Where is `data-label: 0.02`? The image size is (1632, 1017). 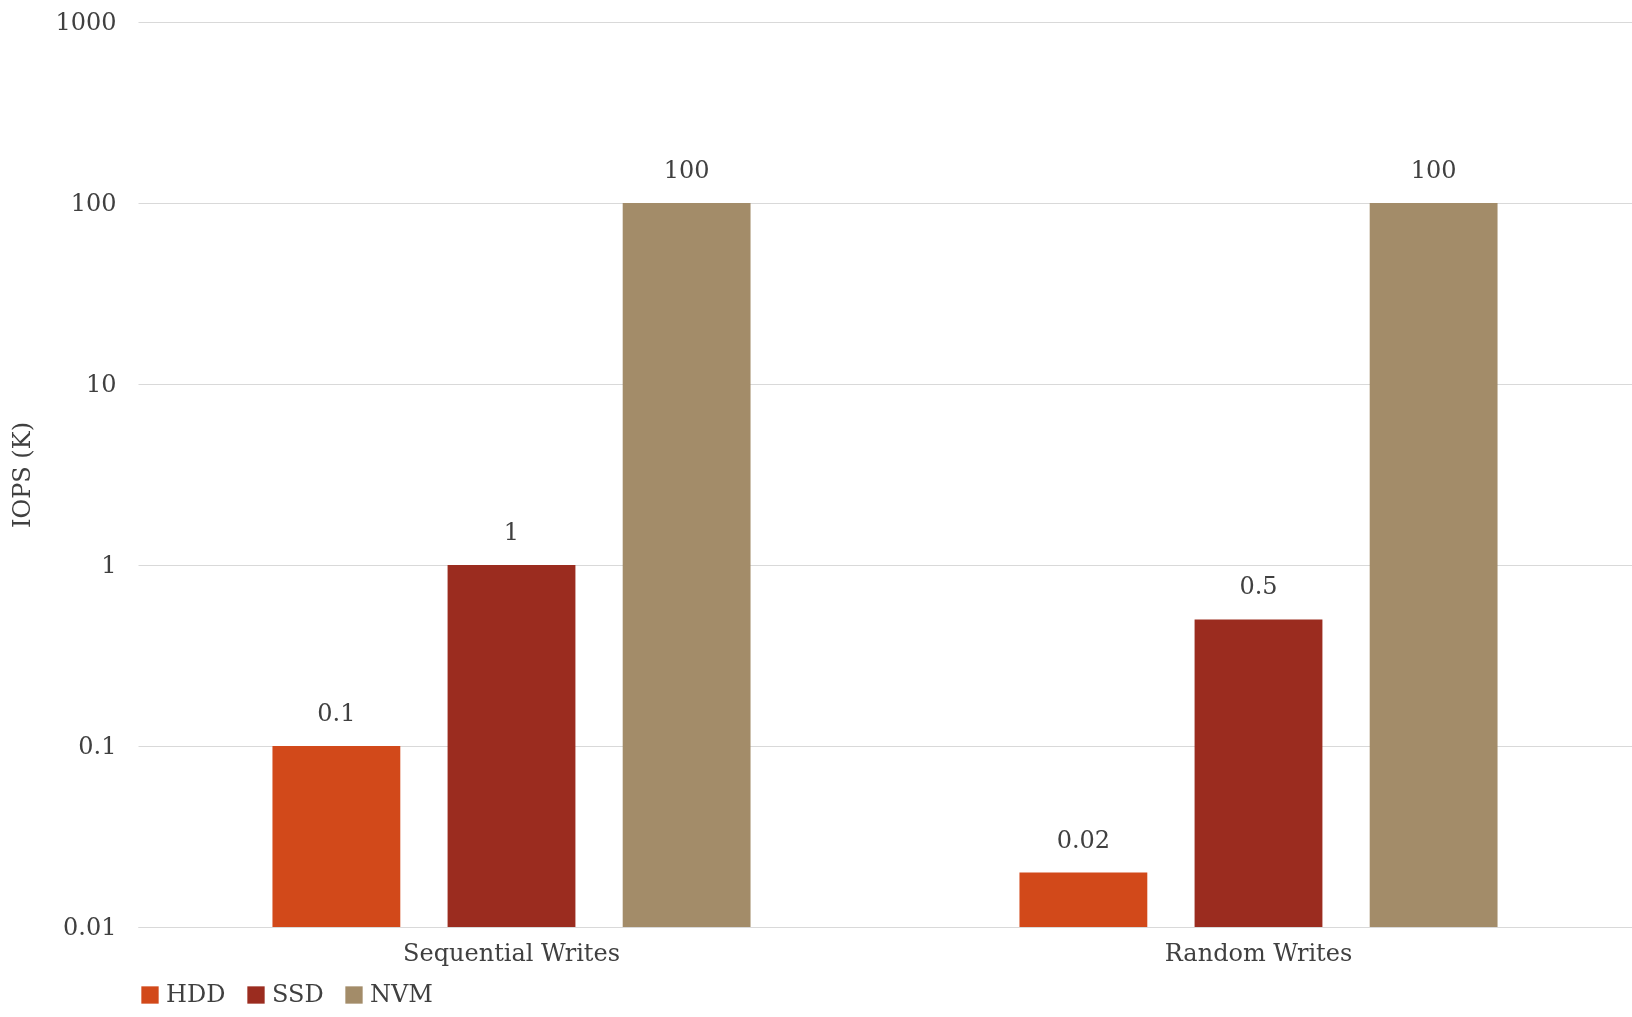 data-label: 0.02 is located at coordinates (1083, 839).